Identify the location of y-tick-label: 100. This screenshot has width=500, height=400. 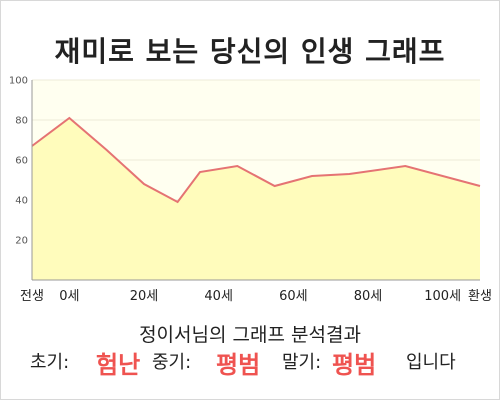
(18, 81).